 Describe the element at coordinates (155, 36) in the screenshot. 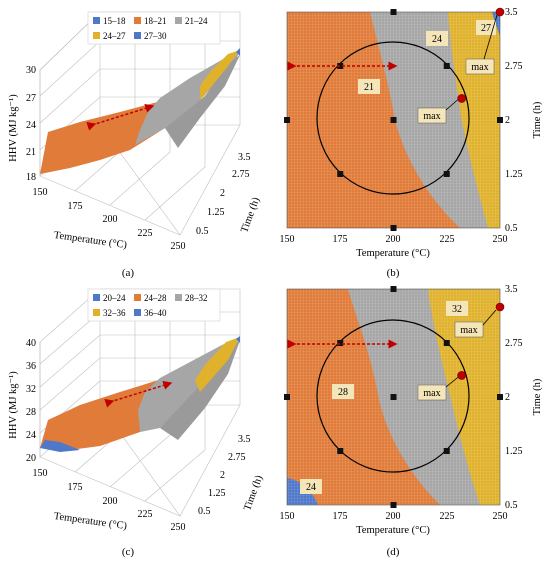

I see `legend-label-27-30: 27–30` at that location.